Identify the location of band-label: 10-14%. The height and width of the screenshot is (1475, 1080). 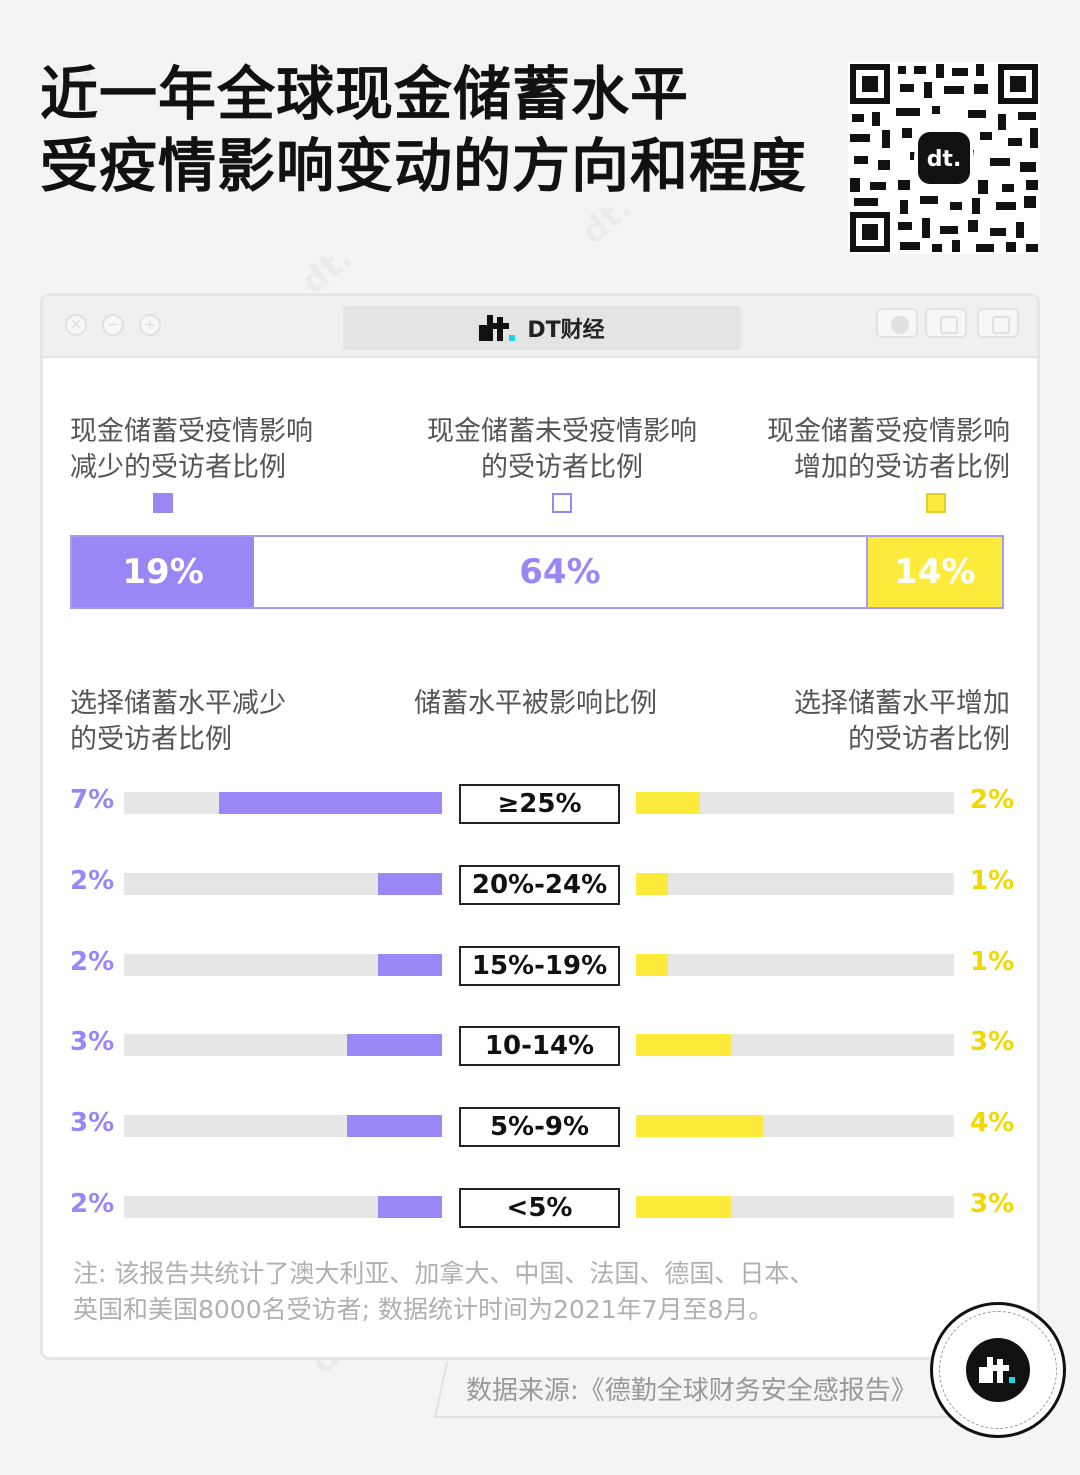
(539, 1046).